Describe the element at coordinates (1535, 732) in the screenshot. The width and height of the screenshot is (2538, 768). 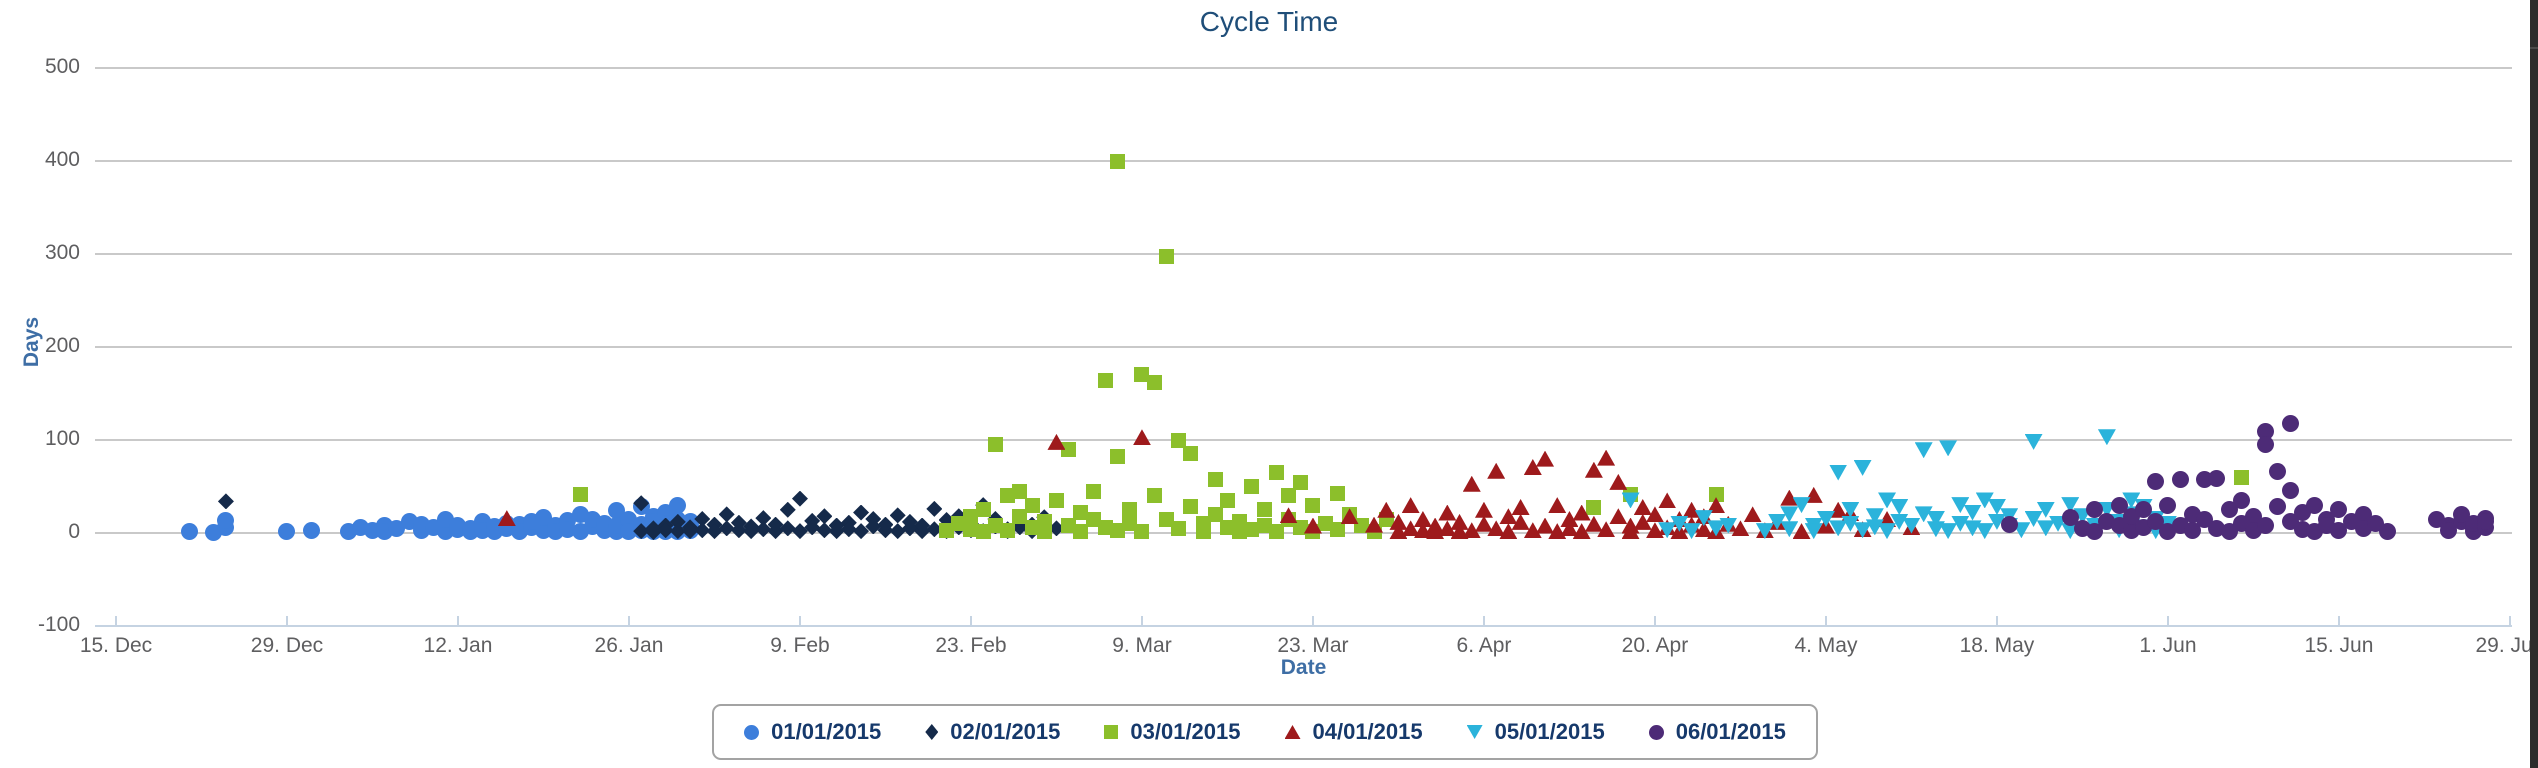
I see `legend-item-05-01-2015: 05/01/2015` at that location.